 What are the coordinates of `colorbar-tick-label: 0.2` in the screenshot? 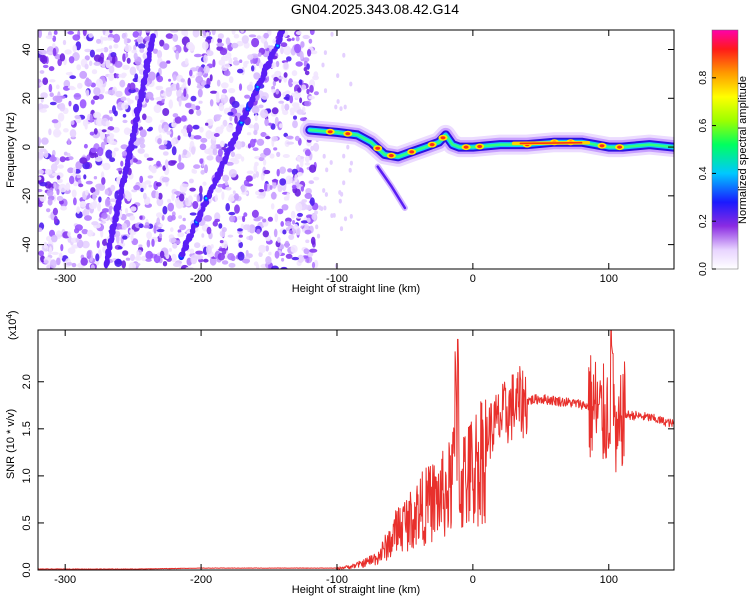 It's located at (703, 221).